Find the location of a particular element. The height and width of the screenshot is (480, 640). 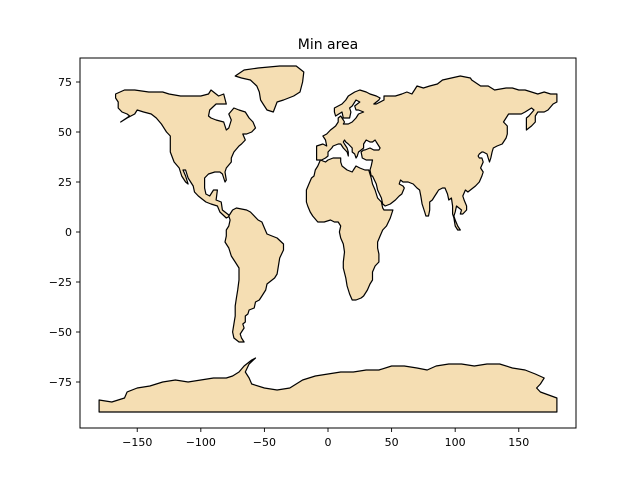

landmass-antarctica is located at coordinates (328, 385).